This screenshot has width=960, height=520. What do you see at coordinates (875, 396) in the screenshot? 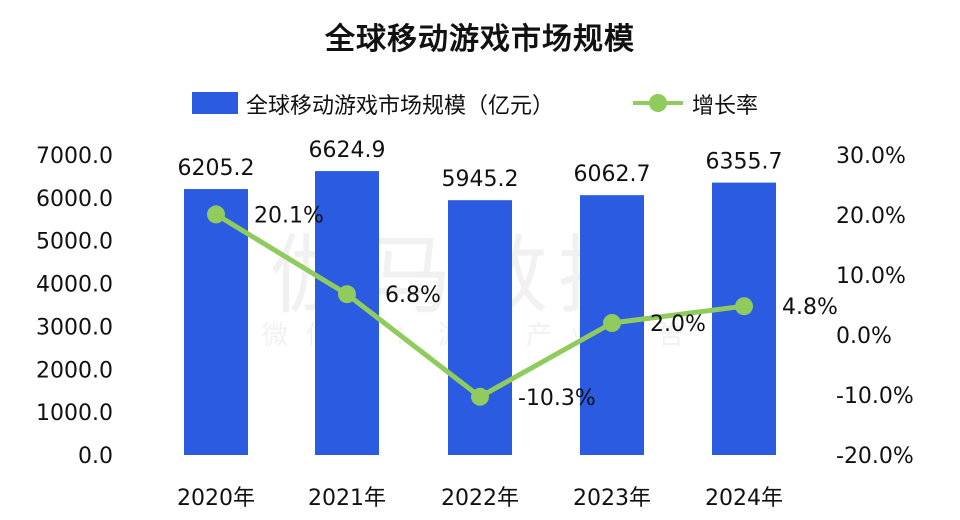
I see `right-axis-tick-label: -10.0%` at bounding box center [875, 396].